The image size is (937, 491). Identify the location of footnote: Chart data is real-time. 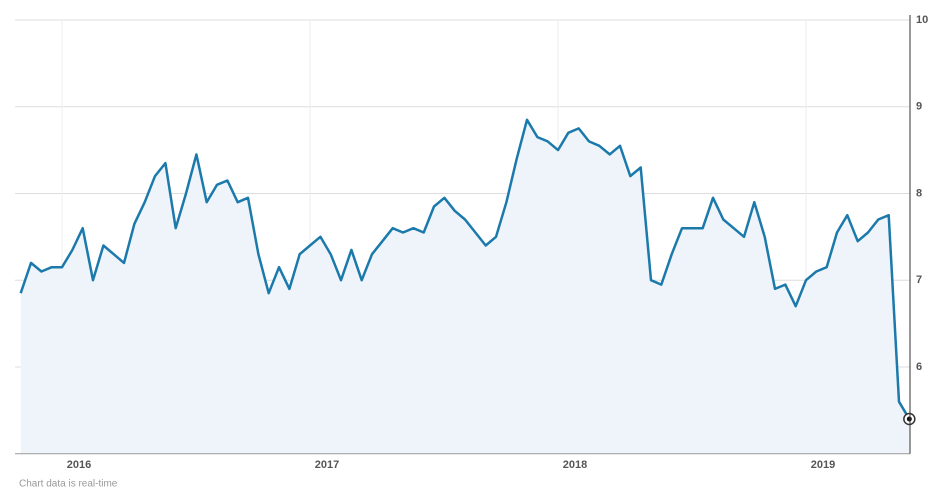
(68, 484).